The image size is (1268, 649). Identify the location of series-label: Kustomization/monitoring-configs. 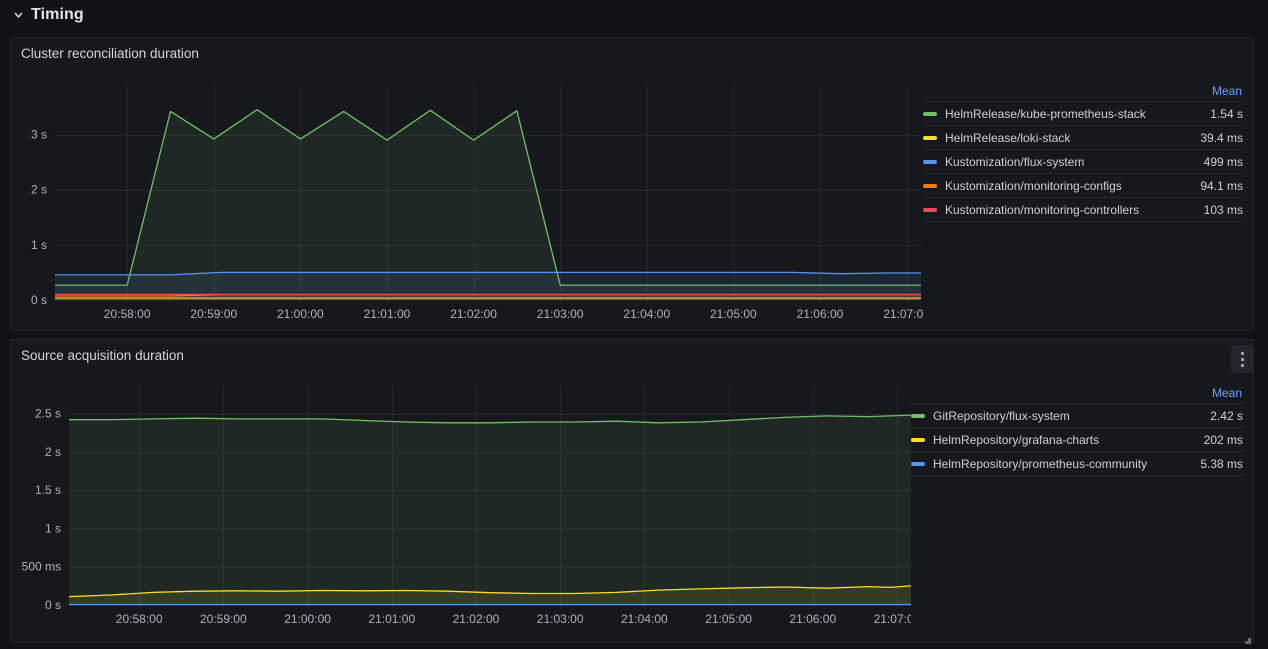
(1033, 185).